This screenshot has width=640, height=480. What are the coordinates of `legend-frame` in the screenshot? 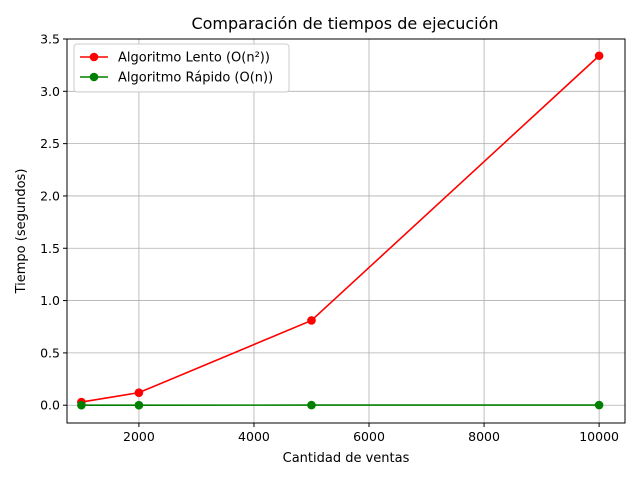 It's located at (181, 68).